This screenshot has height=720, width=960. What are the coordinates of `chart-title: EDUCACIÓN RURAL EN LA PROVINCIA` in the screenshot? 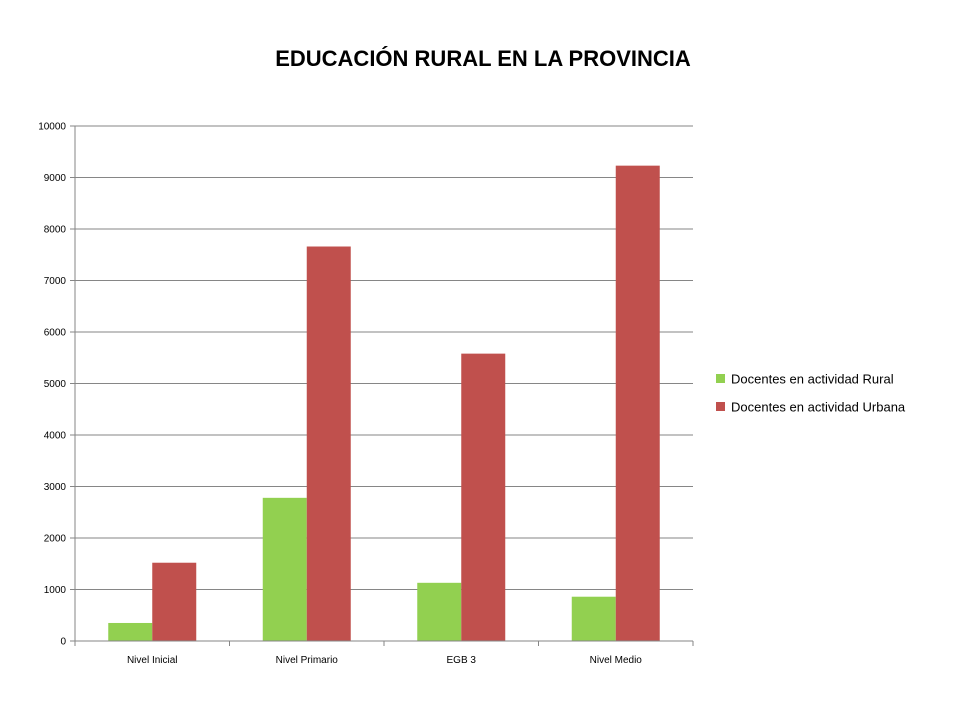 It's located at (483, 58).